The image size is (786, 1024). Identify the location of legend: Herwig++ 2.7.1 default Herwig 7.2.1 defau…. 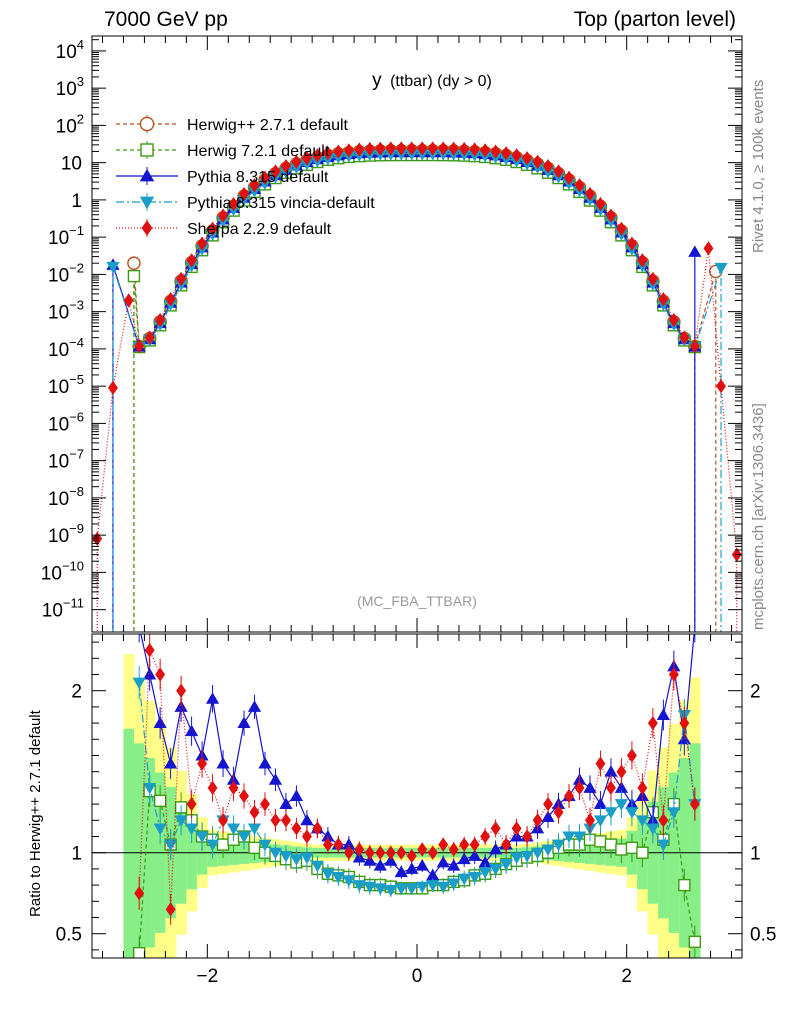
(245, 176).